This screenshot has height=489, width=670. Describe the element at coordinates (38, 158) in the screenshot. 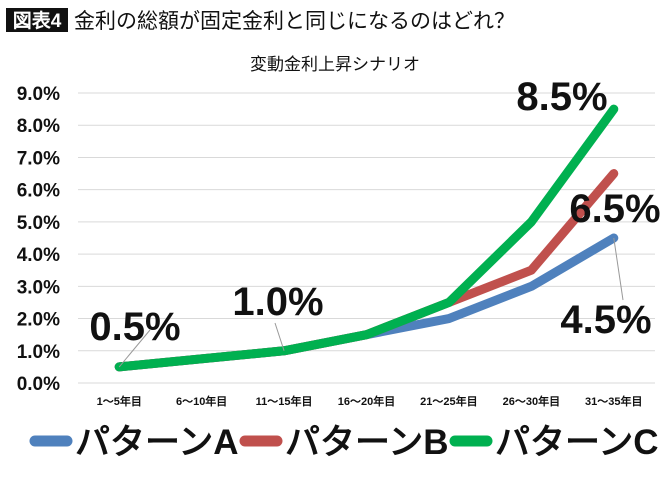

I see `y-tick-label: 7.0%` at that location.